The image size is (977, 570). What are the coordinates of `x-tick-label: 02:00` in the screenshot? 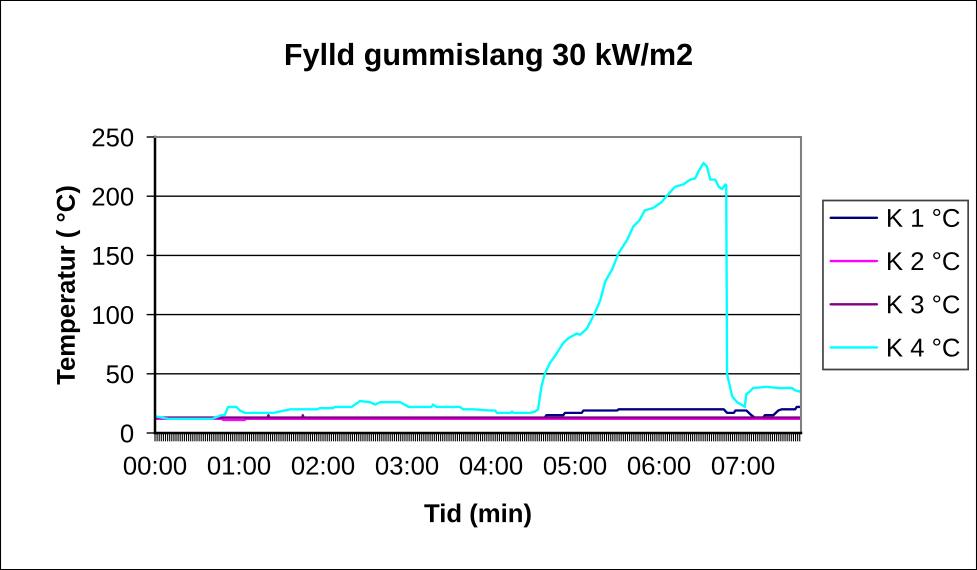 It's located at (323, 465).